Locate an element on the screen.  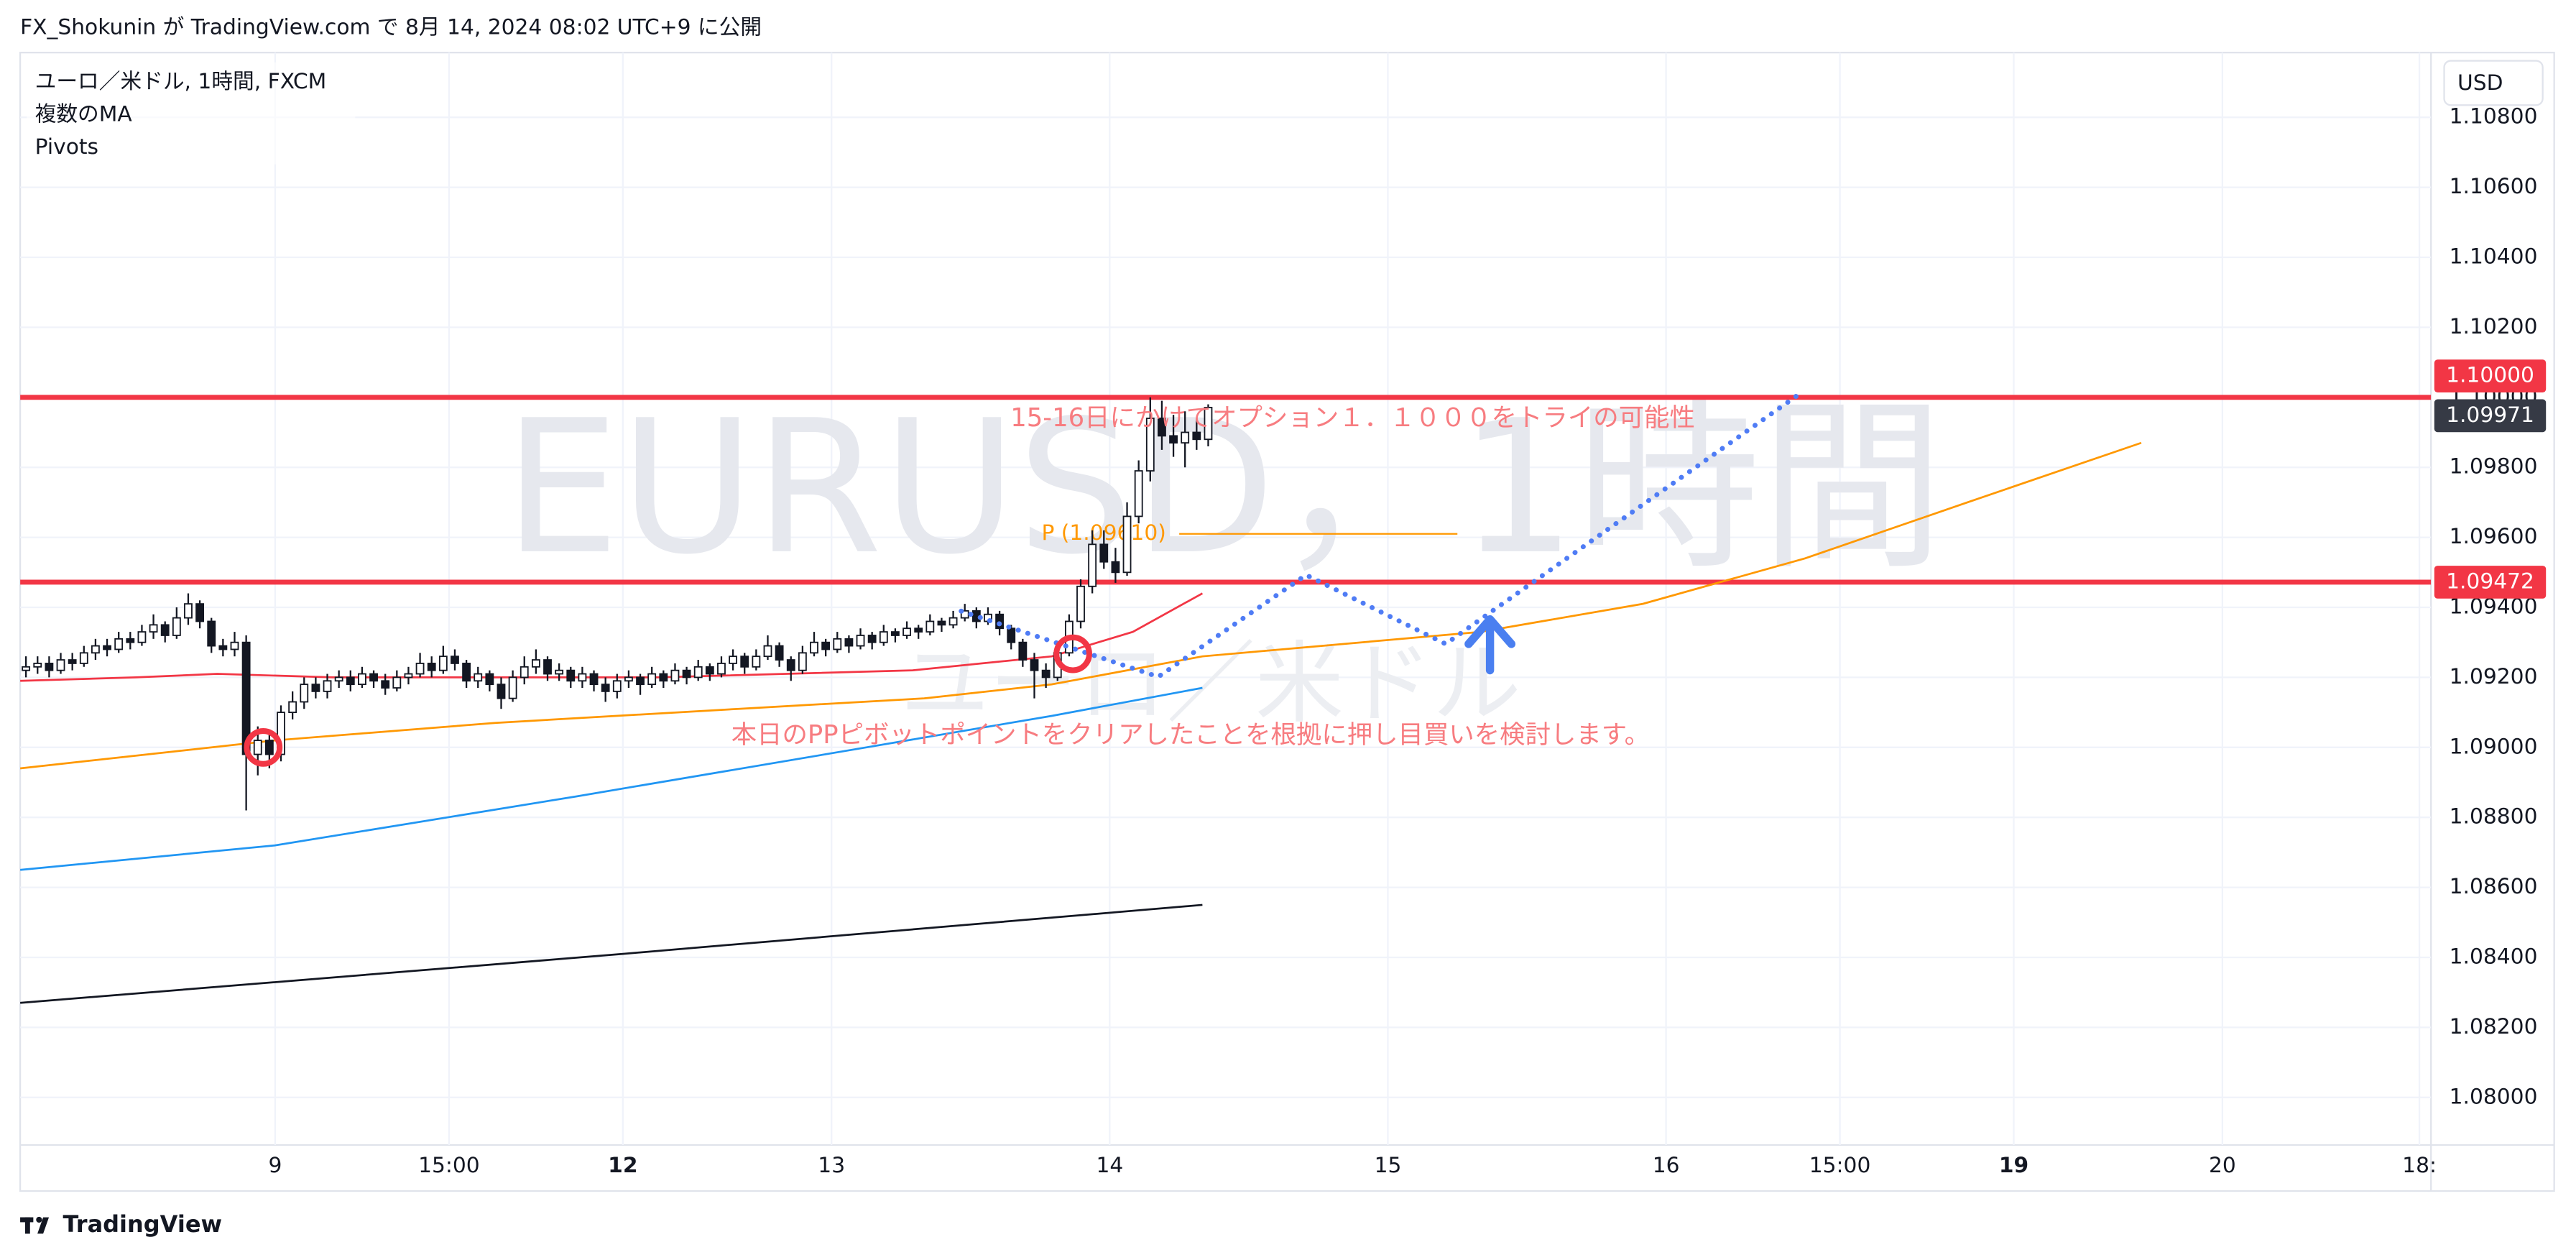
y-tick-label: 1.08600 is located at coordinates (2494, 886).